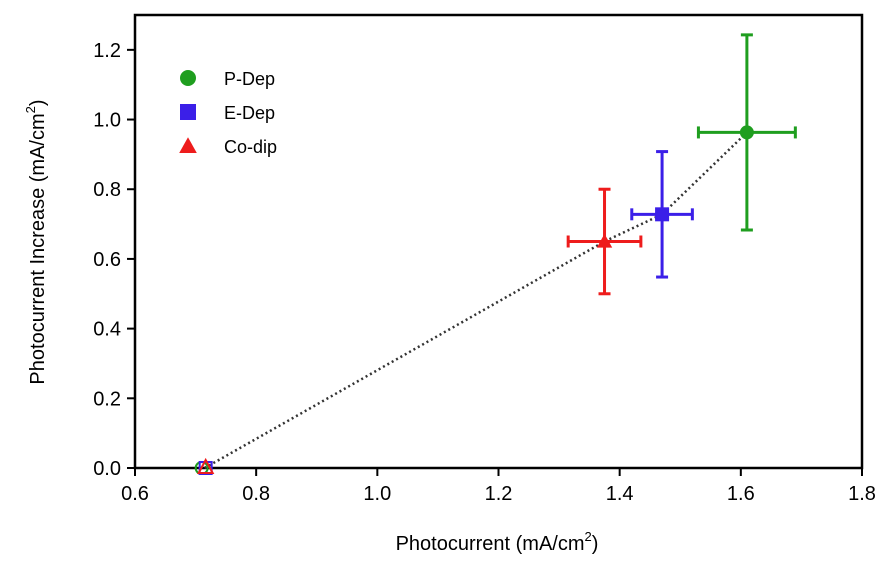  What do you see at coordinates (250, 147) in the screenshot?
I see `legend-label-co-dip: Co-dip` at bounding box center [250, 147].